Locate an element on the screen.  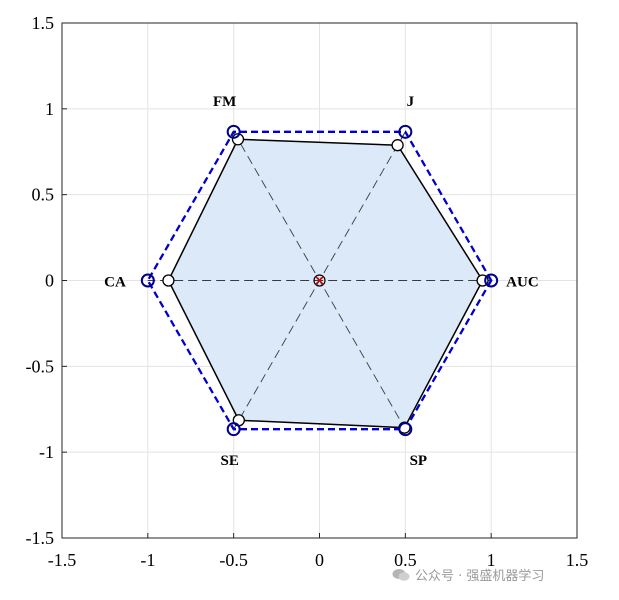
y-tick-label: 1.5 is located at coordinates (43, 23).